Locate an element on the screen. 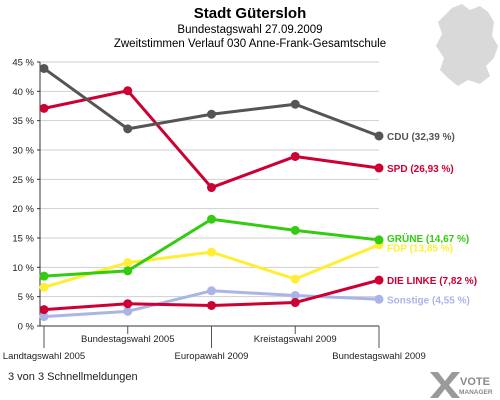 The width and height of the screenshot is (500, 400). x-category-label: Landtagswahl 2005 is located at coordinates (44, 356).